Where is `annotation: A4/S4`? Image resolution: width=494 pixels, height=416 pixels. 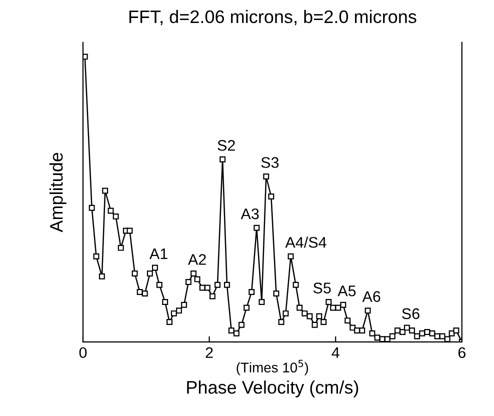 annotation: A4/S4 is located at coordinates (305, 242).